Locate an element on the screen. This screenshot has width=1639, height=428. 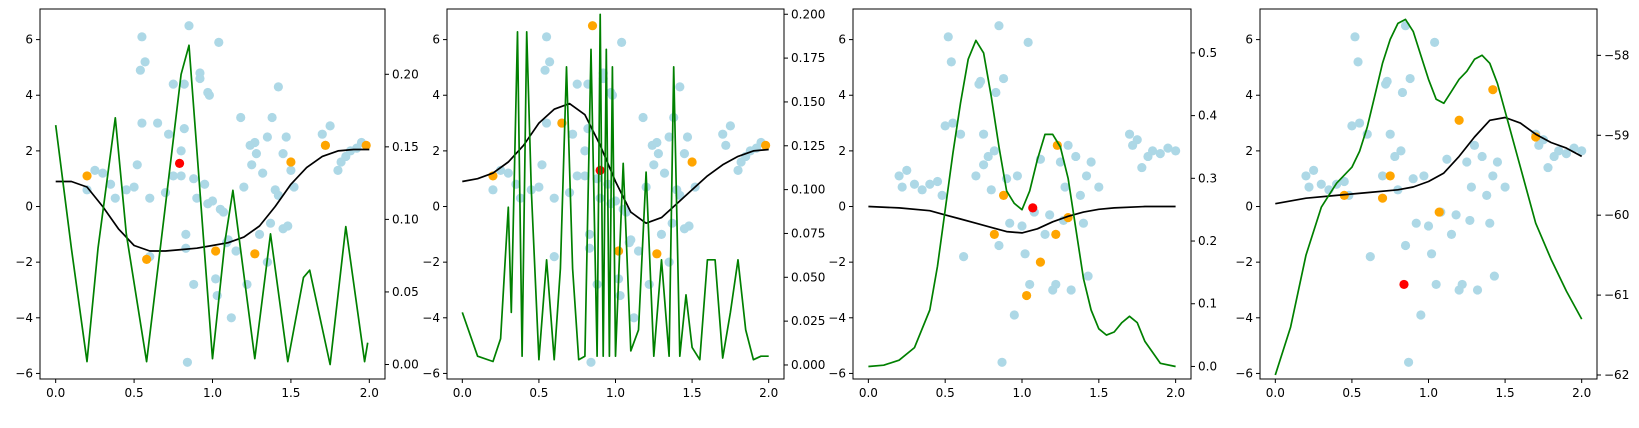
y2-tick-label: 0.05 is located at coordinates (405, 292).